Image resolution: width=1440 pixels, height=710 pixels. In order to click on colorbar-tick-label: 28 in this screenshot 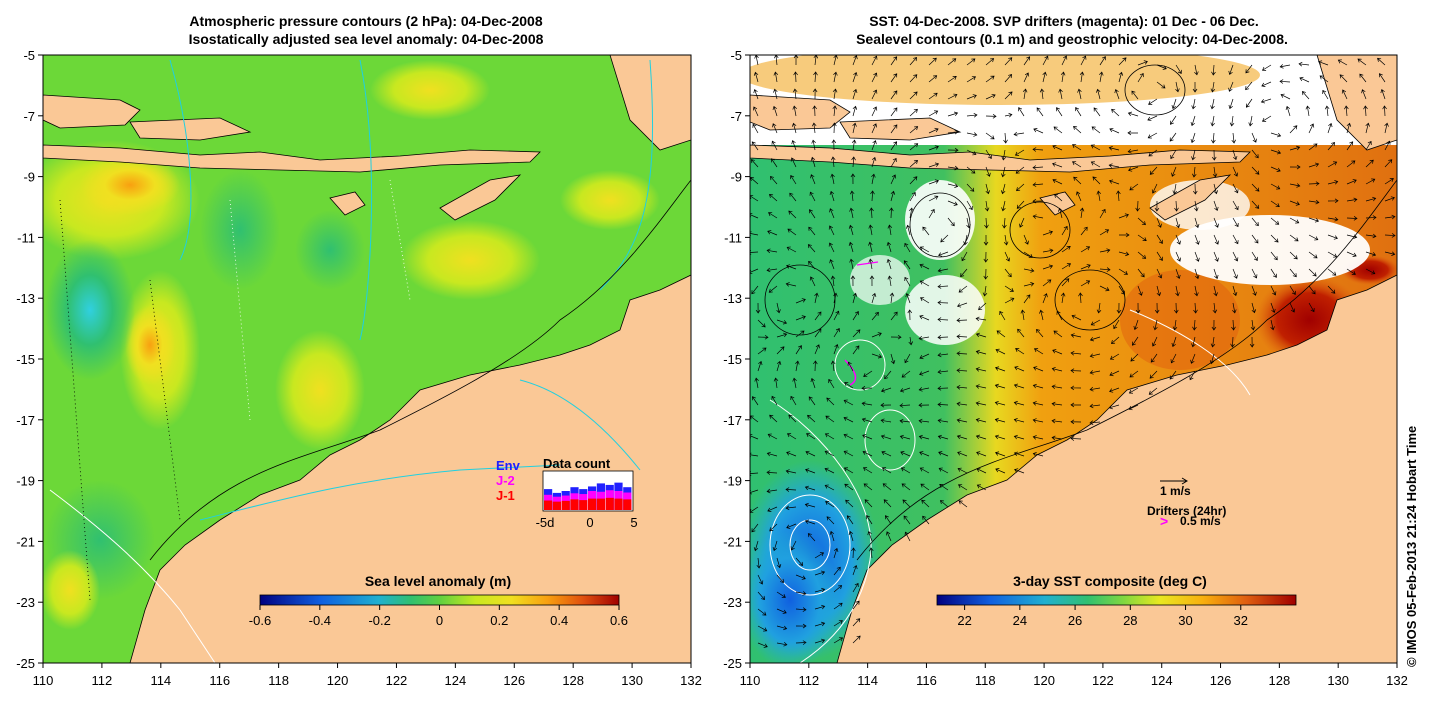, I will do `click(1130, 620)`.